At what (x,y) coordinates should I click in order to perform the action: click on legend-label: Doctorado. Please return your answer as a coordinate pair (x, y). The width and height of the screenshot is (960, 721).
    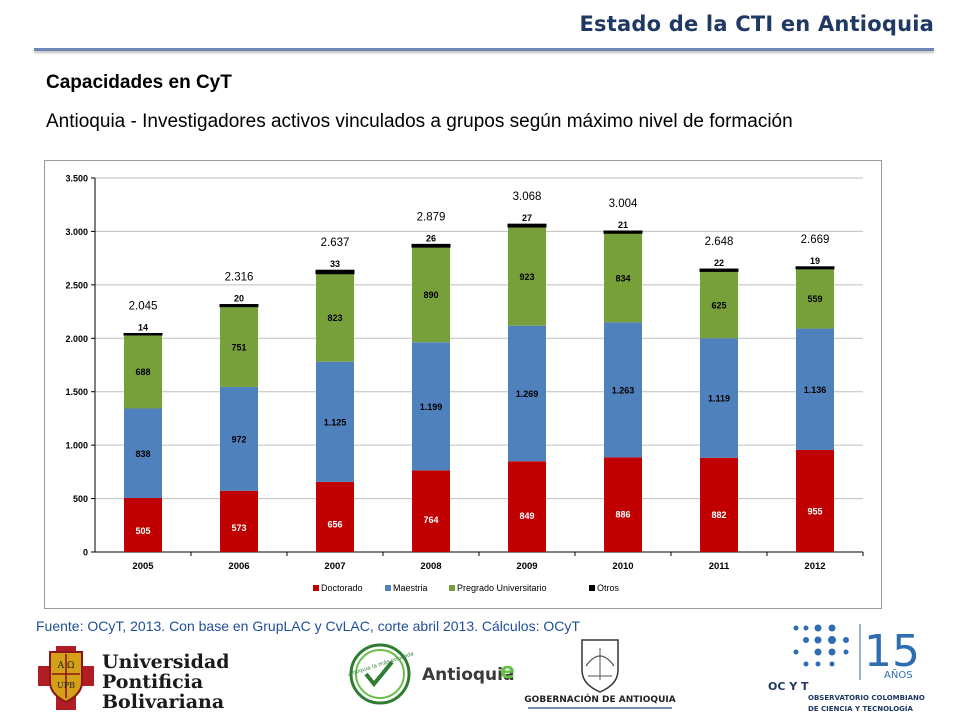
    Looking at the image, I should click on (342, 588).